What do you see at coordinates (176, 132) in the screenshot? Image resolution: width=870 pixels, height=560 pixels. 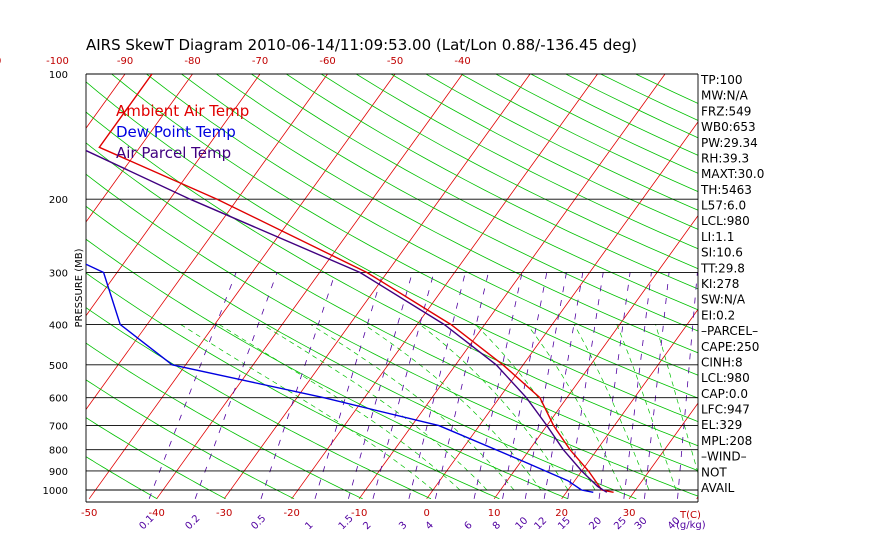 I see `legend-entry: Dew Point Temp` at bounding box center [176, 132].